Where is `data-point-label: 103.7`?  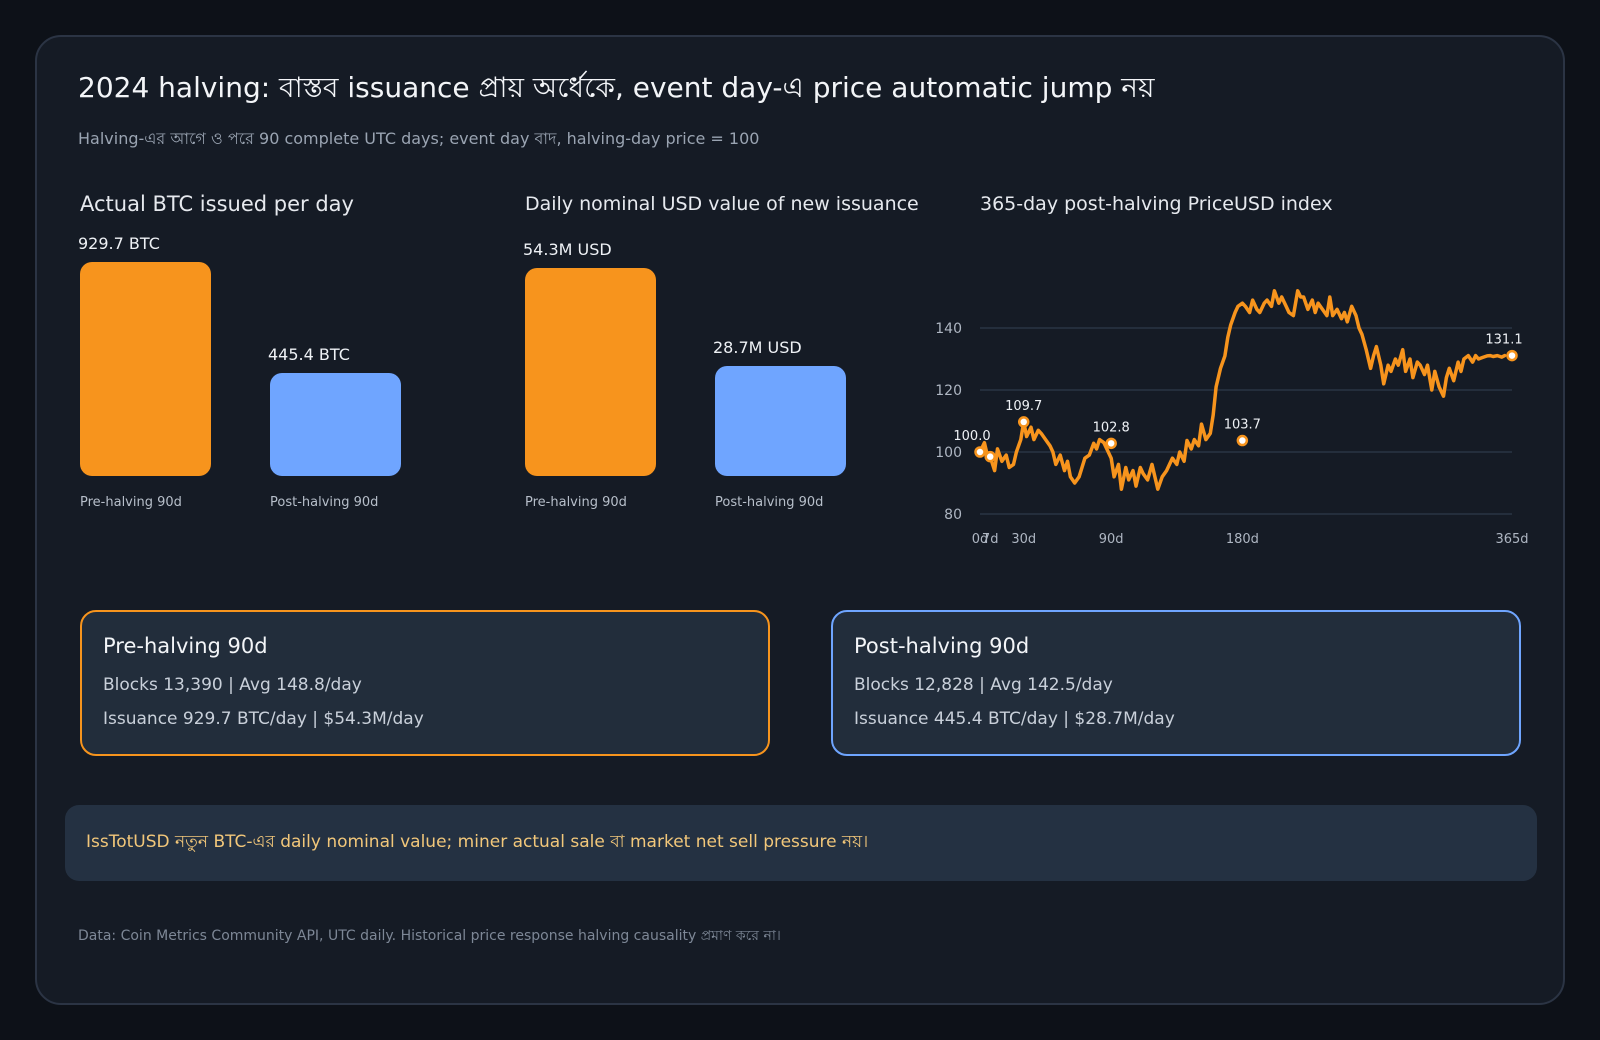
data-point-label: 103.7 is located at coordinates (1242, 425).